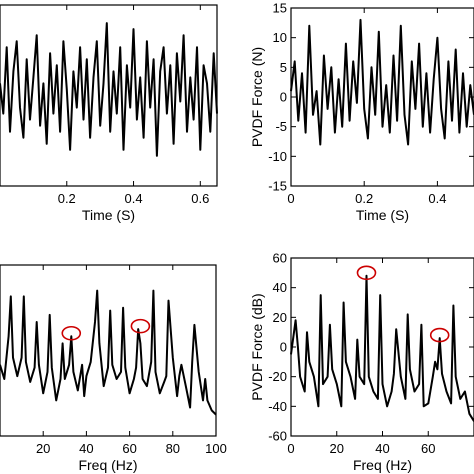 This screenshot has height=474, width=474. What do you see at coordinates (280, 317) in the screenshot?
I see `y-tick-label: 20` at bounding box center [280, 317].